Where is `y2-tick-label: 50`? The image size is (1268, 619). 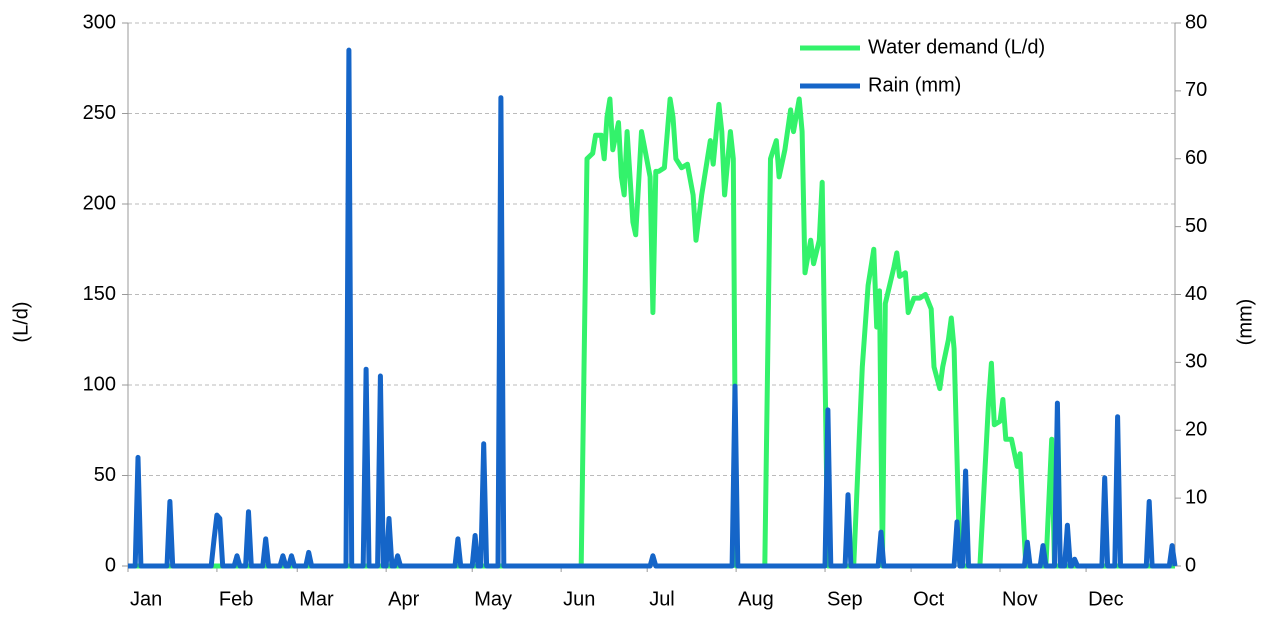 y2-tick-label: 50 is located at coordinates (1196, 226).